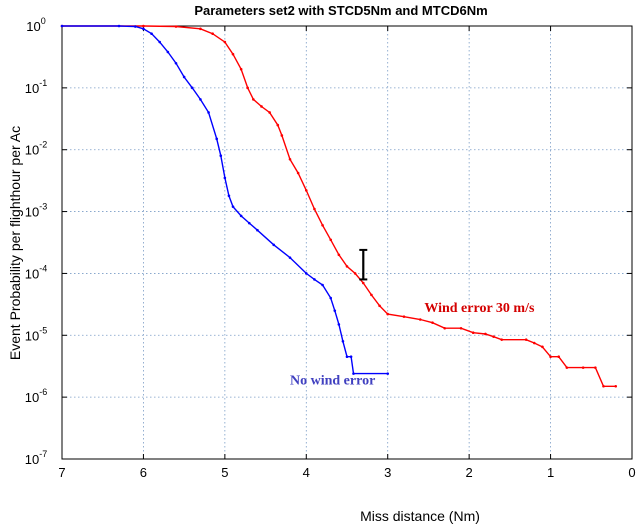  I want to click on x-tick-label: 4, so click(306, 472).